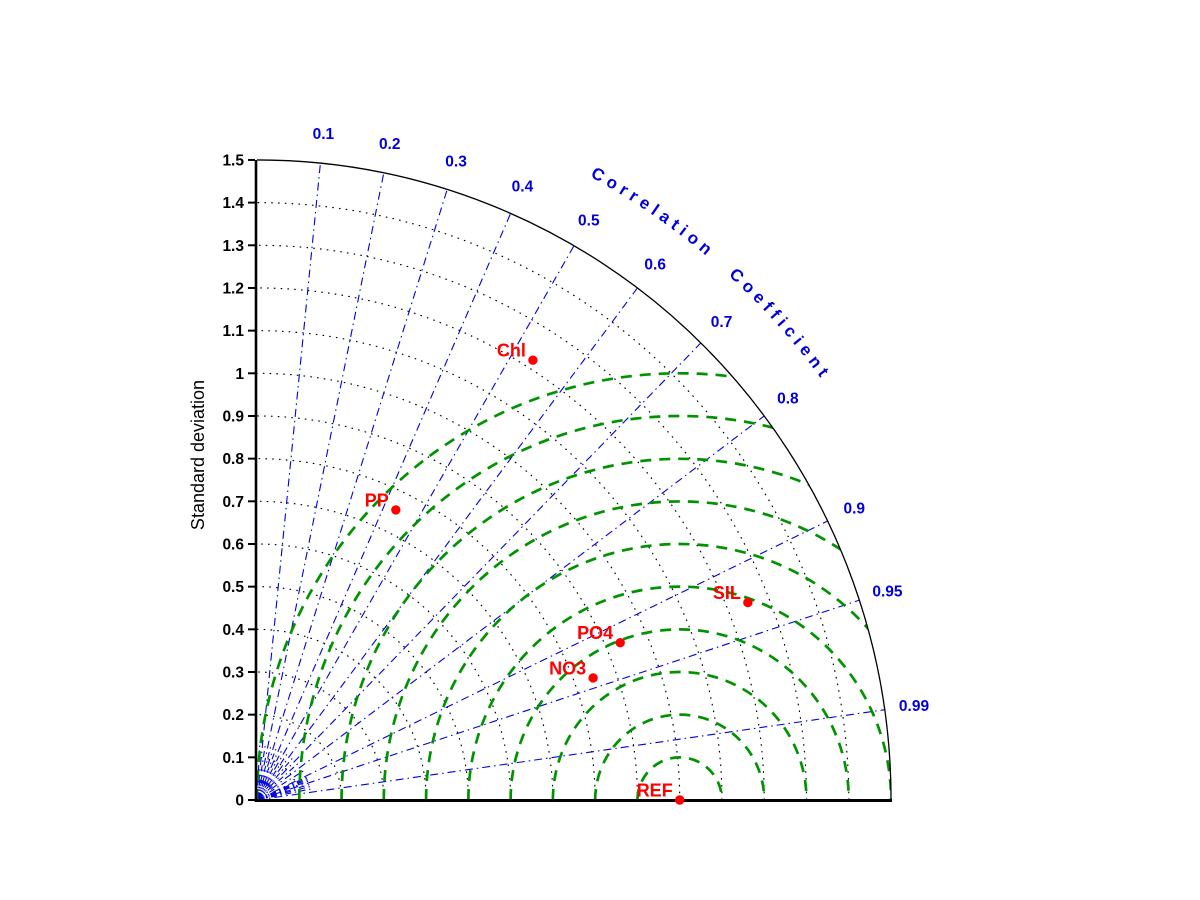 Image resolution: width=1200 pixels, height=900 pixels. Describe the element at coordinates (233, 246) in the screenshot. I see `y-tick-label: 1.3` at that location.